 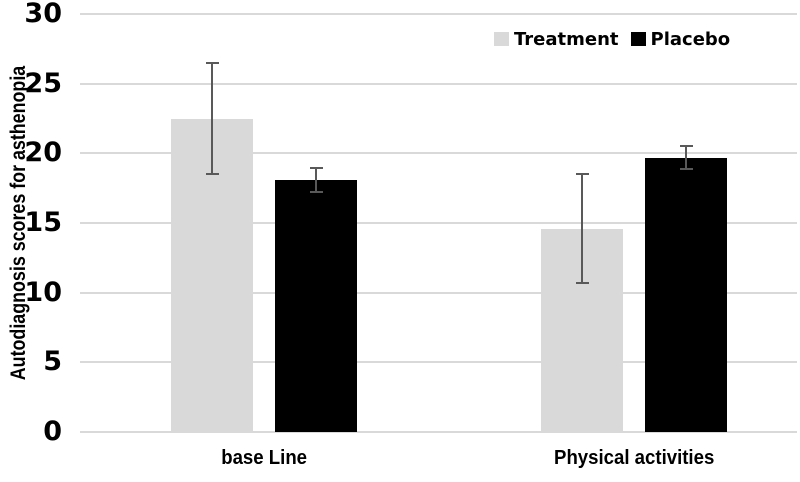 I want to click on error-bar-treatment-base-line, so click(x=212, y=118).